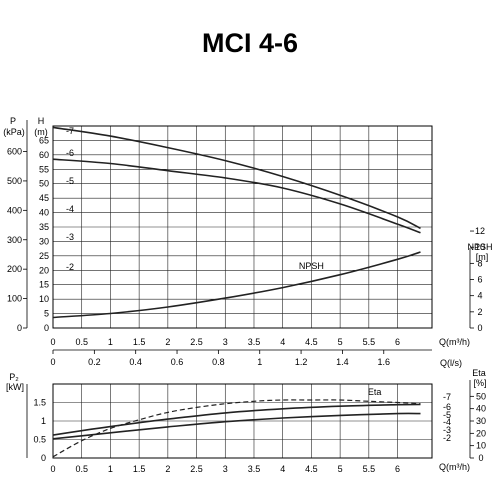 This screenshot has height=500, width=500. I want to click on npsh-axis-unit: [m], so click(482, 257).